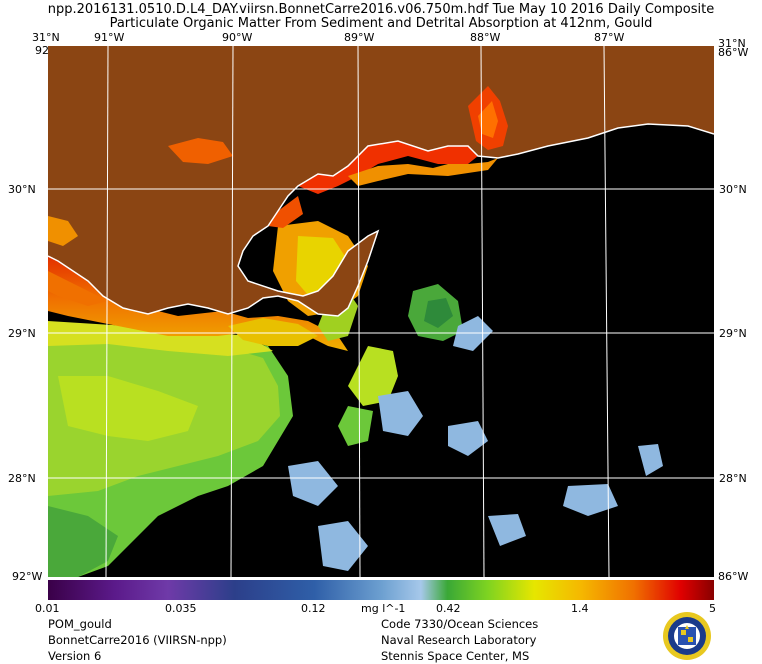 The height and width of the screenshot is (664, 762). I want to click on footer-location: Stennis Space Center, MS, so click(455, 656).